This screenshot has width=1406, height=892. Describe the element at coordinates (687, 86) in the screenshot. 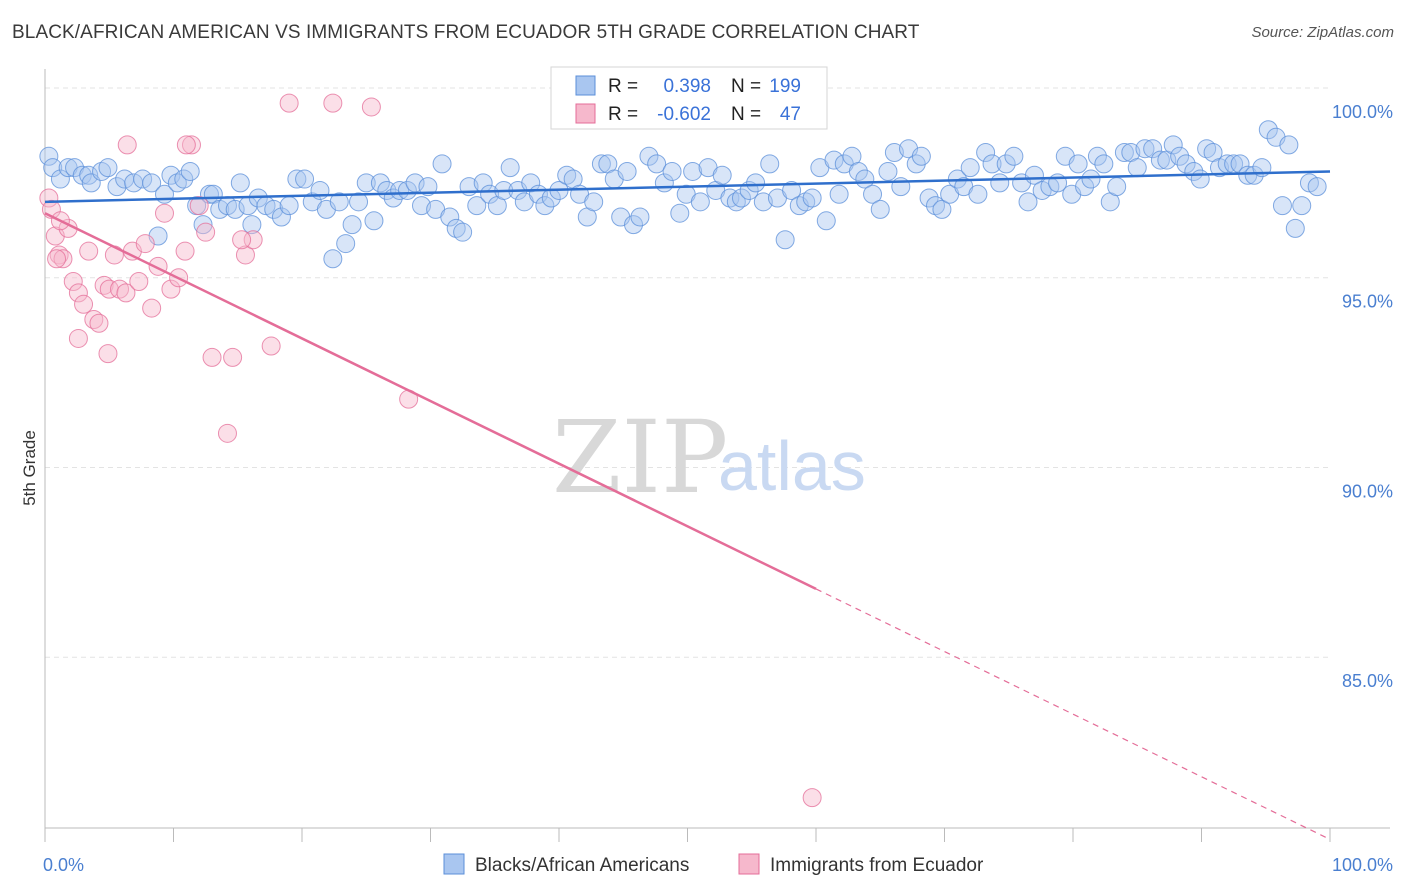

I see `stats-blue-r-value: 0.398` at that location.